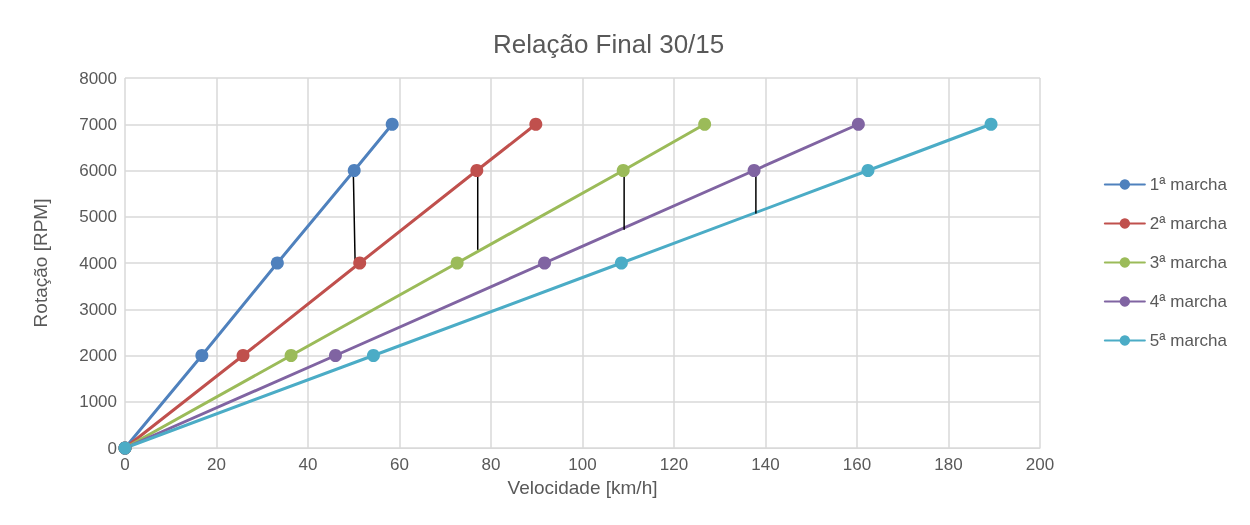 This screenshot has width=1250, height=525. What do you see at coordinates (948, 464) in the screenshot?
I see `x-tick-label: 180` at bounding box center [948, 464].